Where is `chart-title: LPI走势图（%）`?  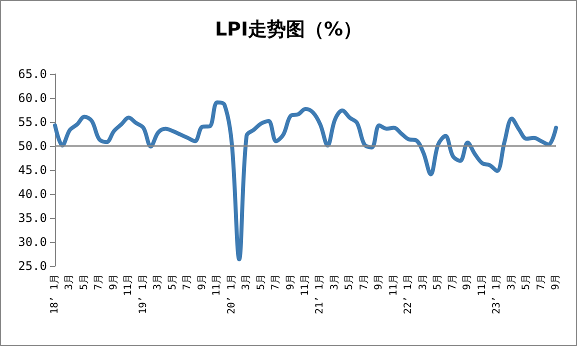 chart-title: LPI走势图（%） is located at coordinates (288, 29).